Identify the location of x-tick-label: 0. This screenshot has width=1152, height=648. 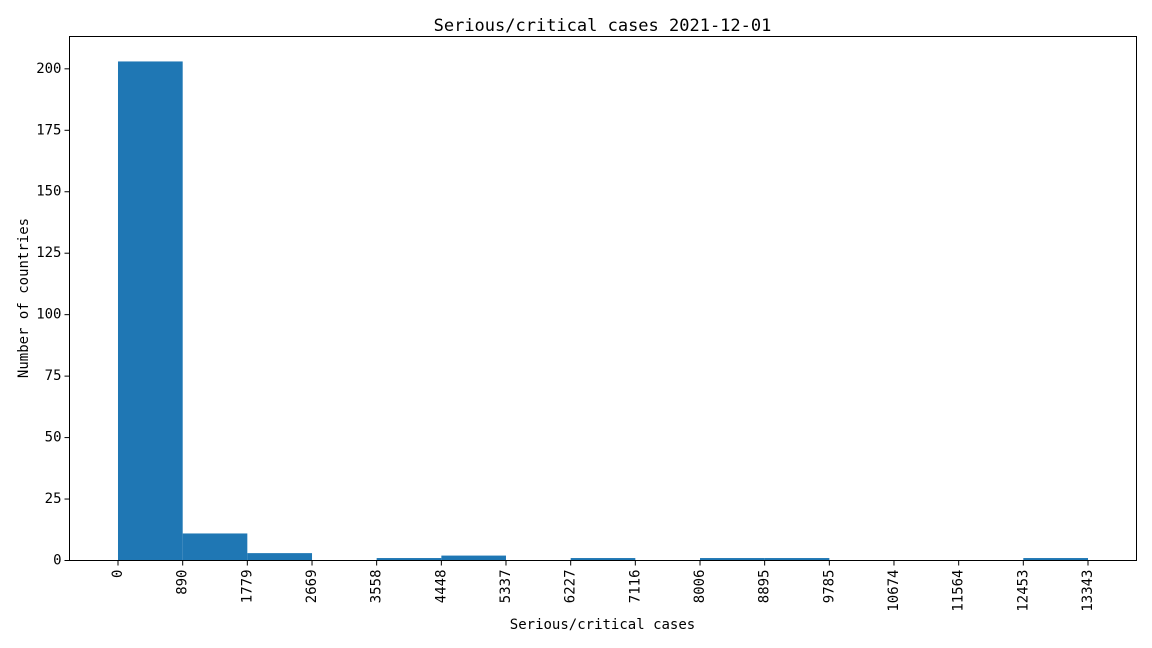
(118, 574).